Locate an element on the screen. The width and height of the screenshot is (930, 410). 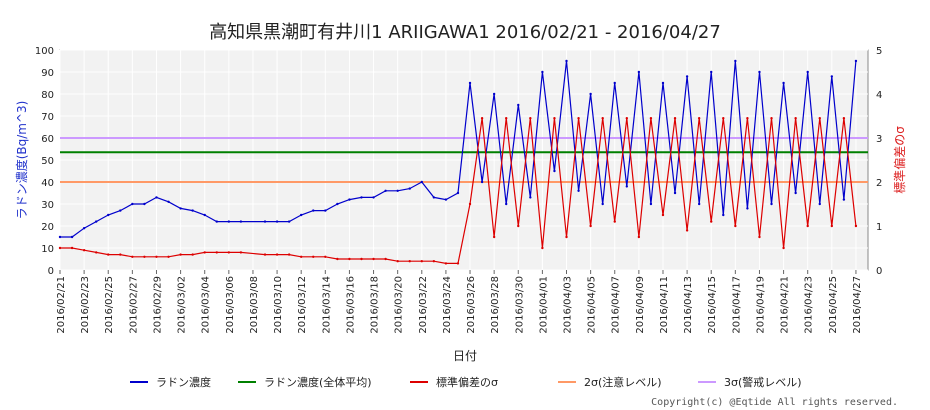
y-tick-label-left: 100 is located at coordinates (44, 51).